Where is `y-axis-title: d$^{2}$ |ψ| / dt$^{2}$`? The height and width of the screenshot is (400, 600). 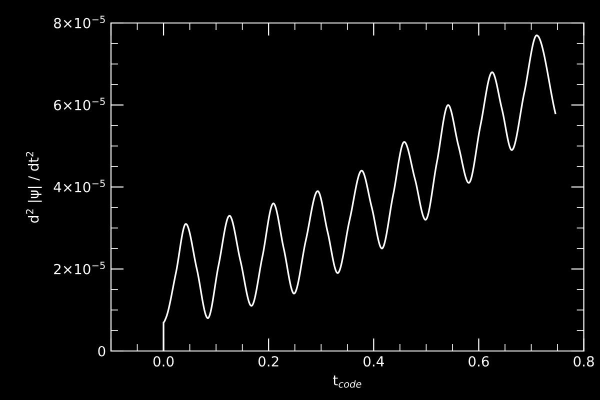 y-axis-title: d$^{2}$ |ψ| / dt$^{2}$ is located at coordinates (34, 187).